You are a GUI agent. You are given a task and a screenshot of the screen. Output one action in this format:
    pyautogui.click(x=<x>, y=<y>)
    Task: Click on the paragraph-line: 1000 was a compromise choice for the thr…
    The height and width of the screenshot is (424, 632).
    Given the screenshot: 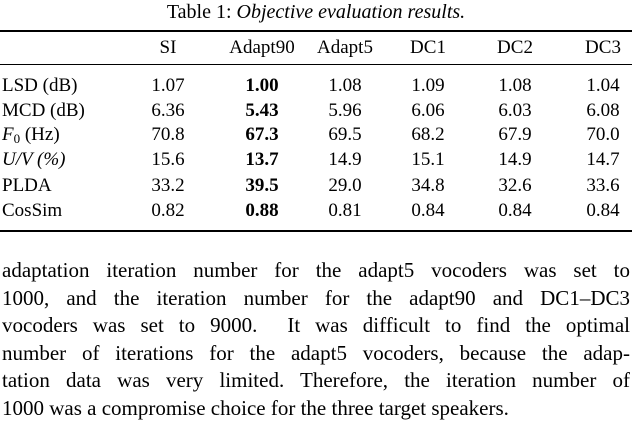 What is the action you would take?
    pyautogui.click(x=255, y=408)
    